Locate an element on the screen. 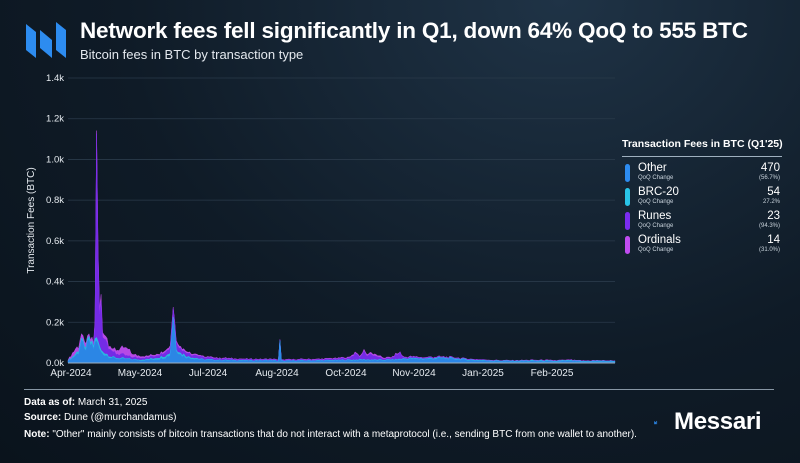 The width and height of the screenshot is (800, 463). x-tick-label: Apr-2024 is located at coordinates (71, 373).